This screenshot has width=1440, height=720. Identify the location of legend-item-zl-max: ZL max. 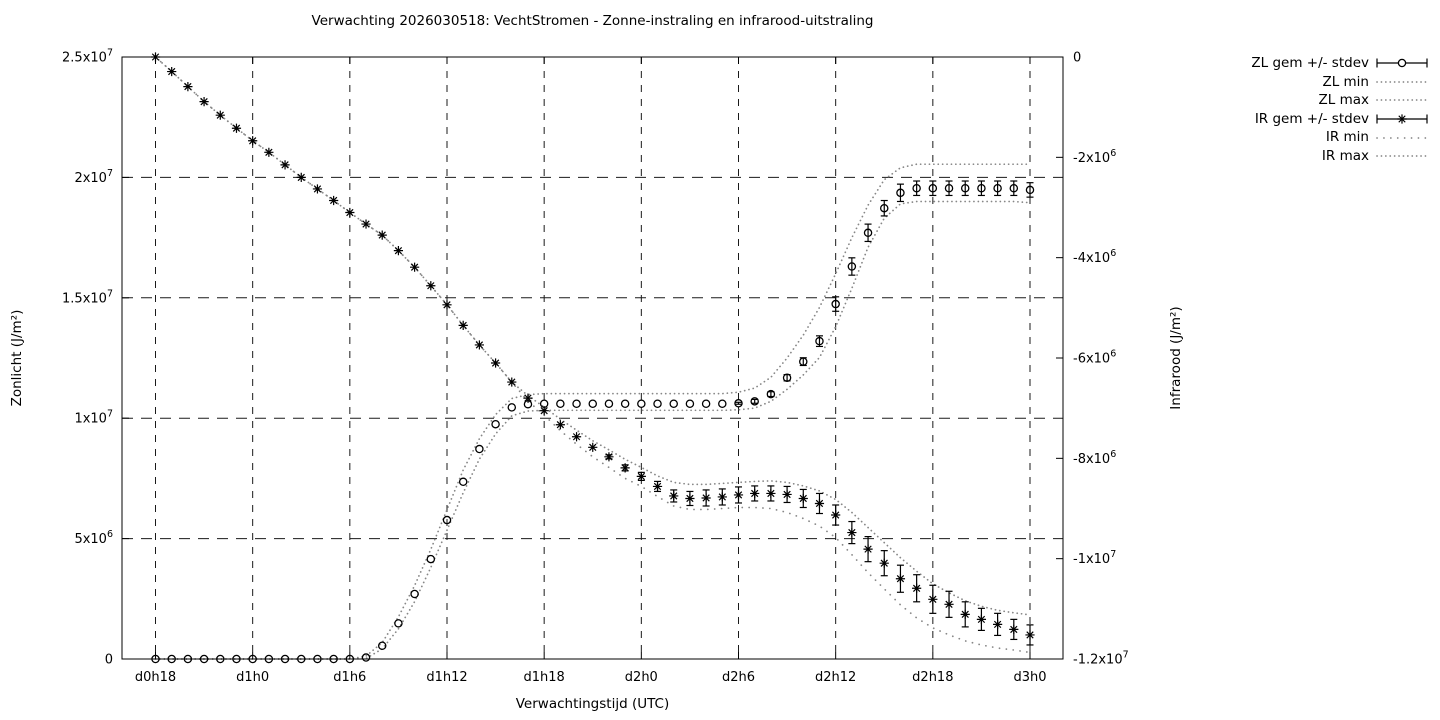
(1340, 100).